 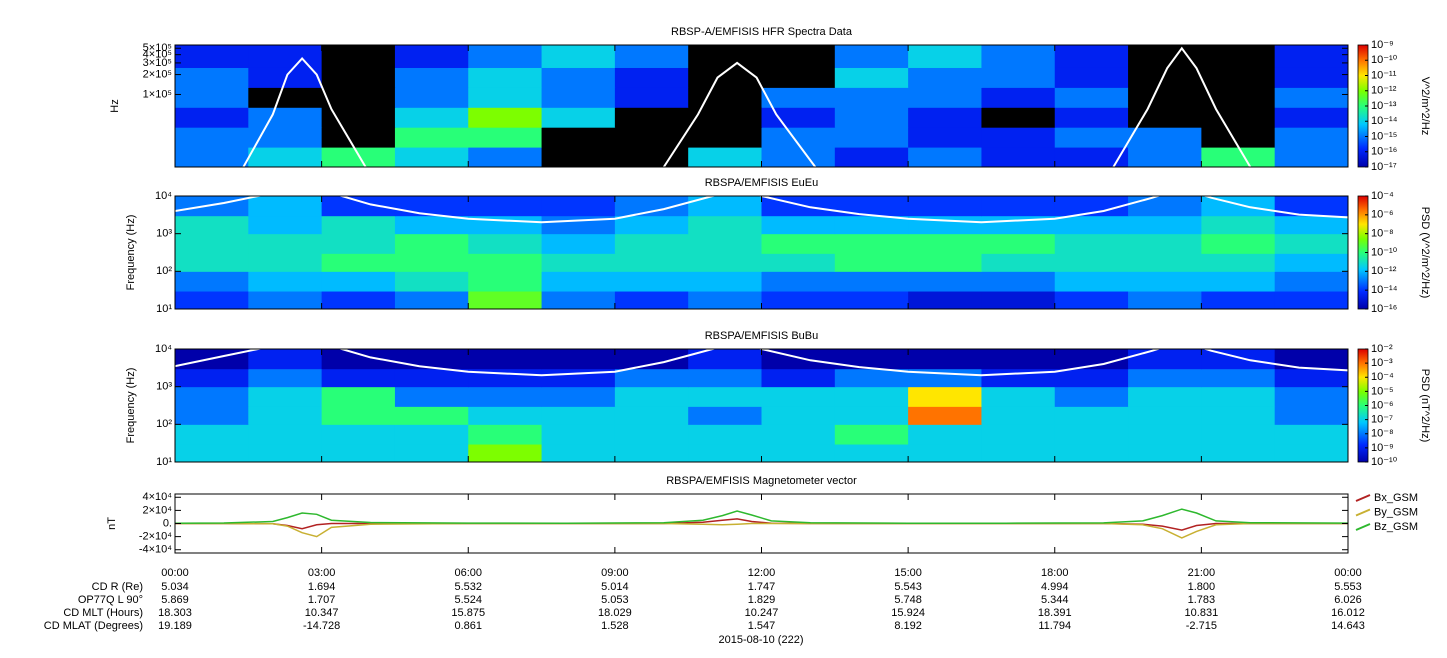 I want to click on legend-swatch, so click(x=1363, y=512).